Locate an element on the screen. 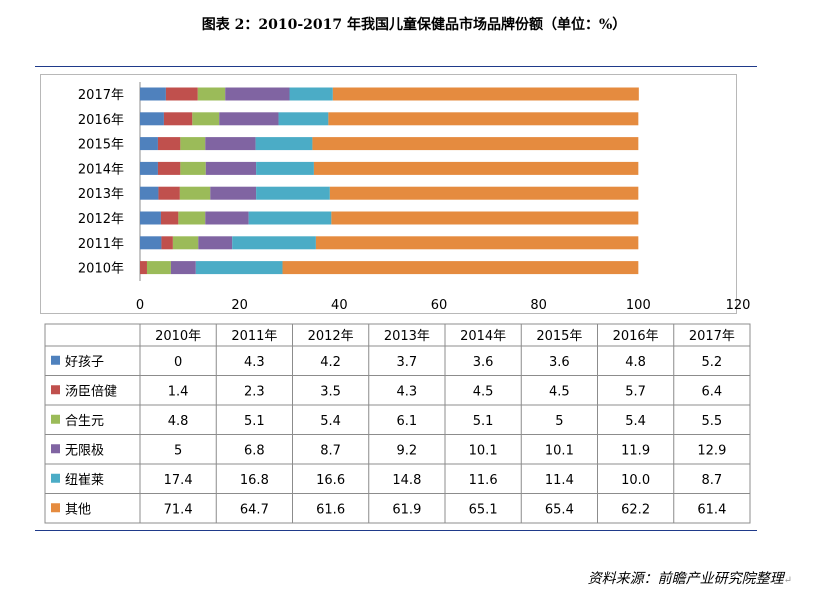  y-tick-label: 2015年 is located at coordinates (101, 145).